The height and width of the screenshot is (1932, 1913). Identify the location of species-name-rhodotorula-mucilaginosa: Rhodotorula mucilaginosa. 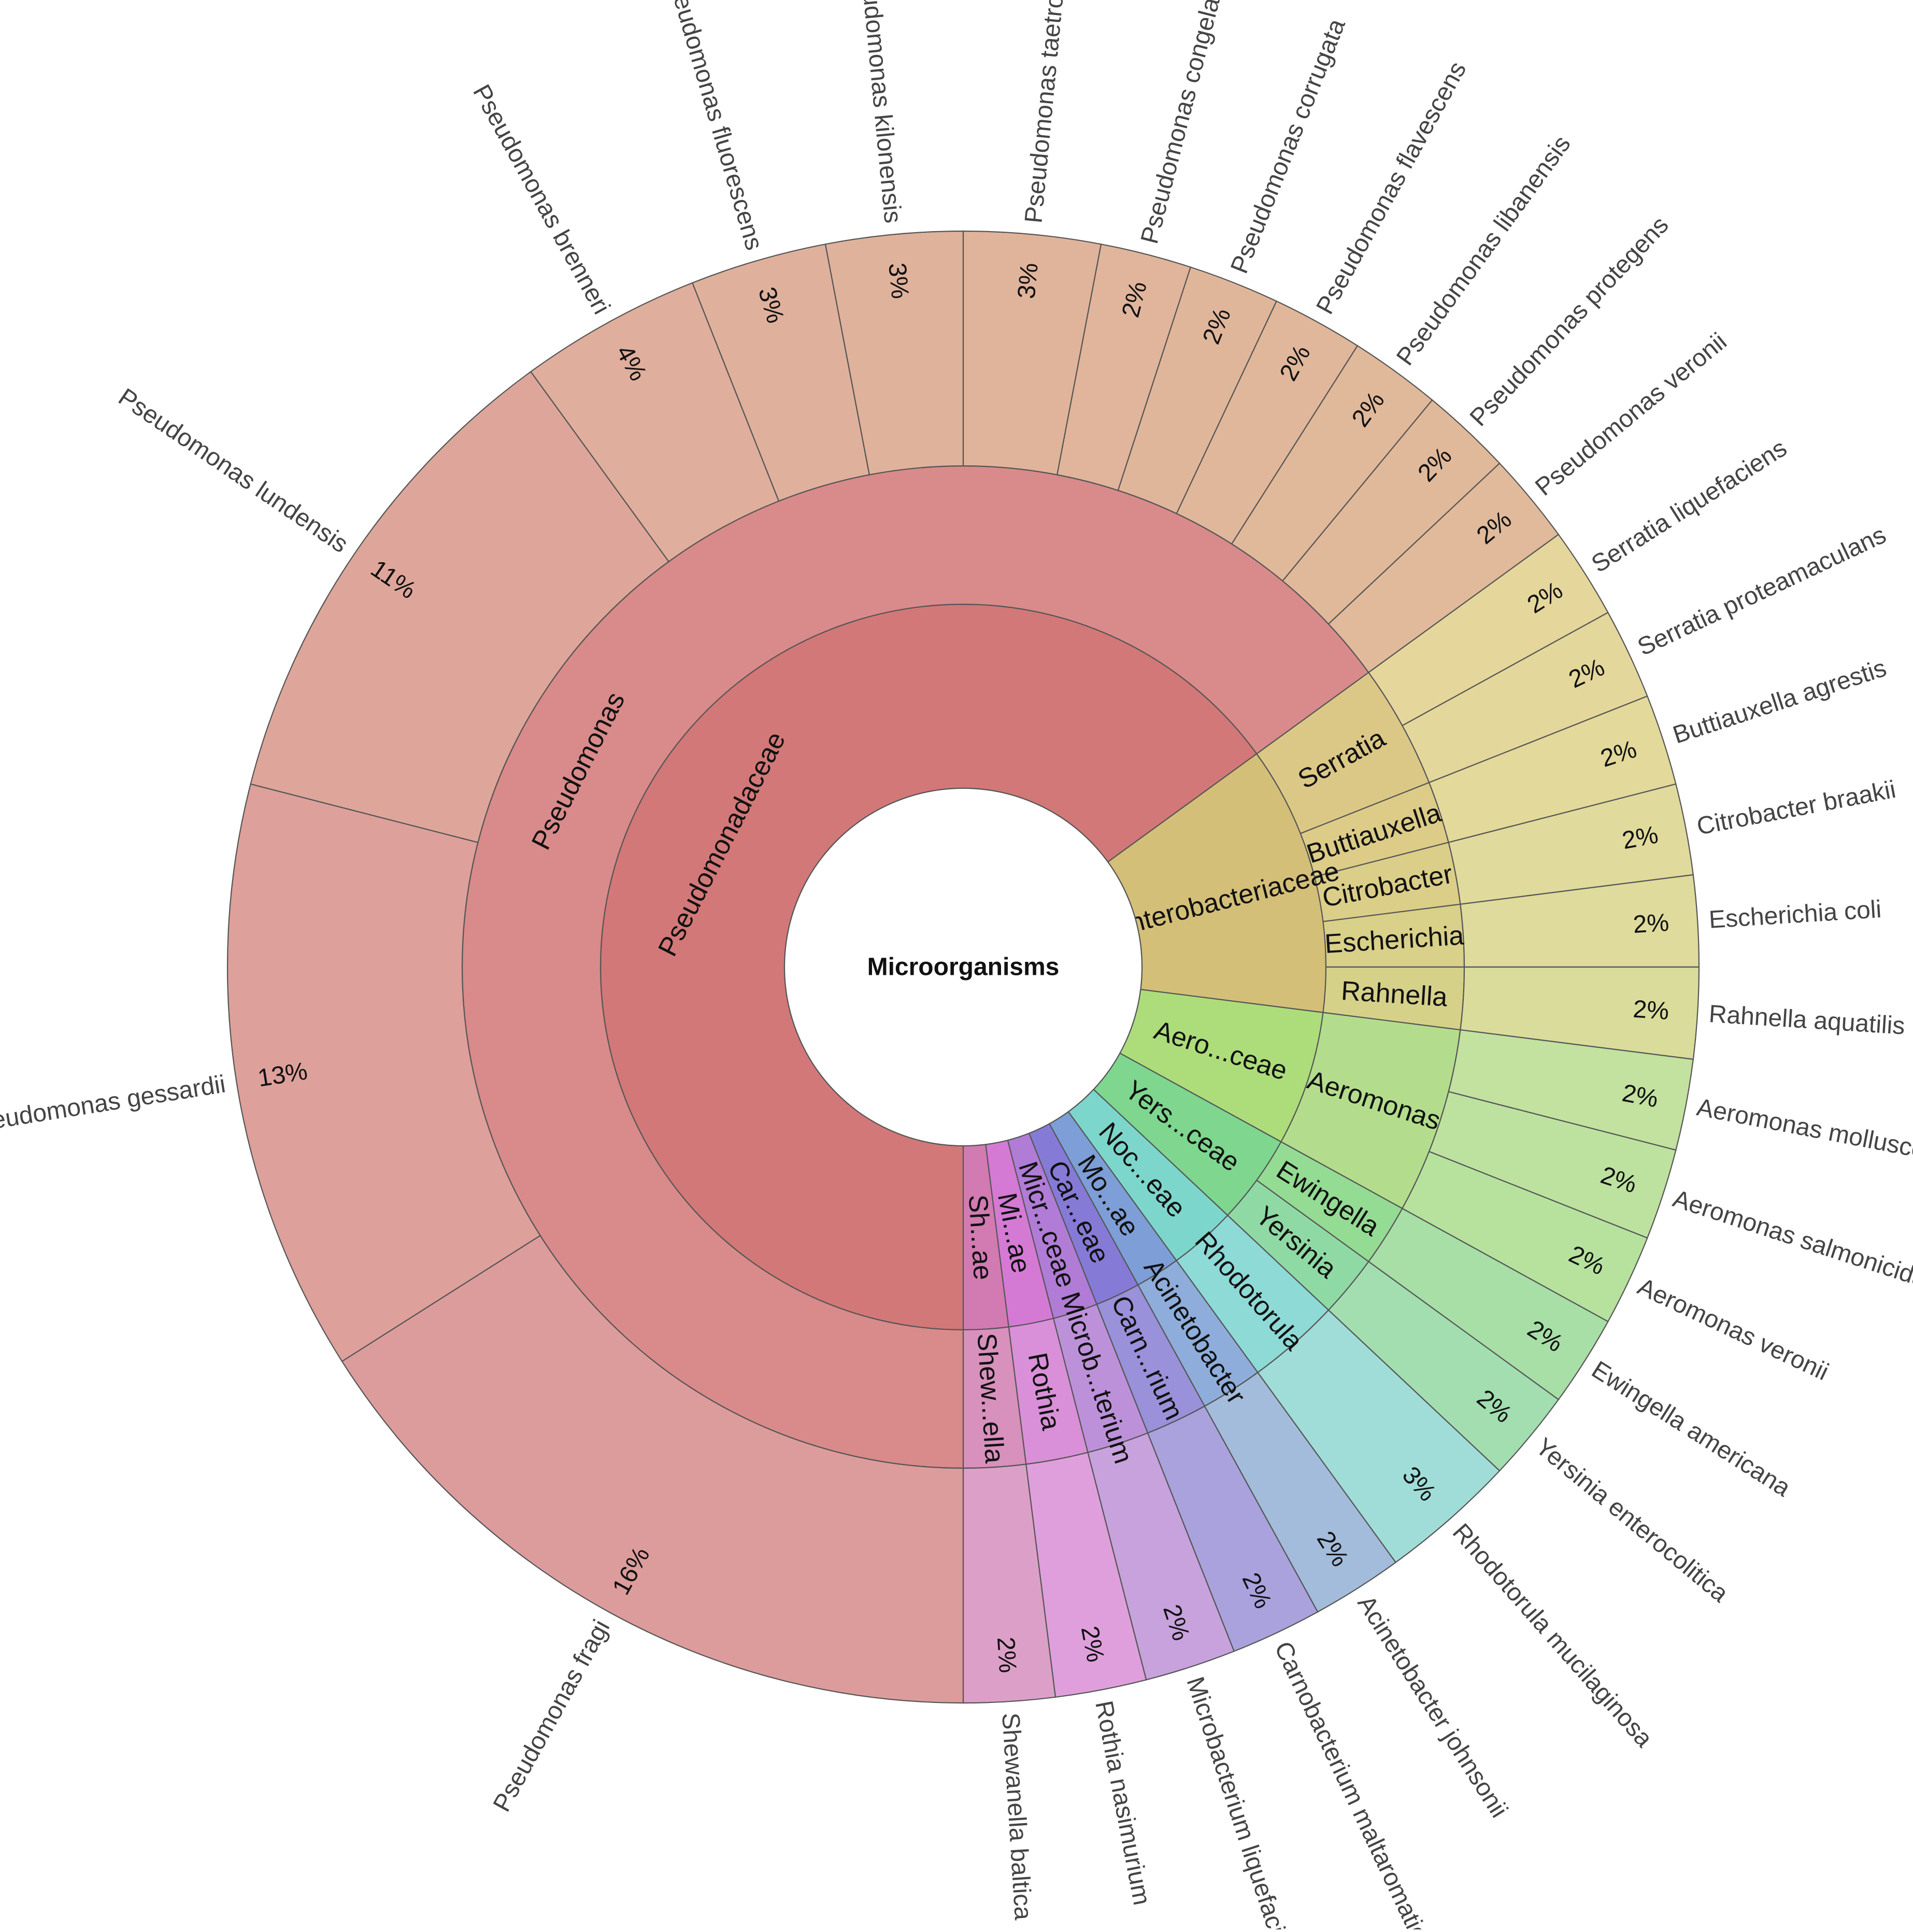
(1553, 1635).